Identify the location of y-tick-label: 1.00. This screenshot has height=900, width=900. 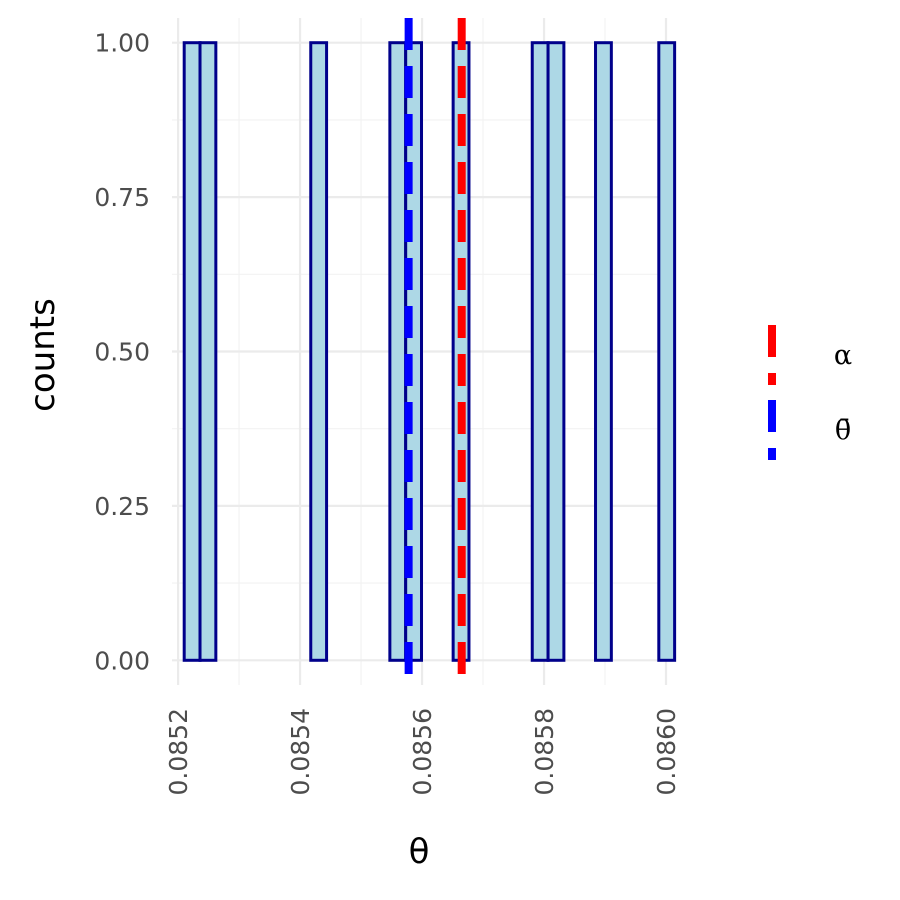
(122, 43).